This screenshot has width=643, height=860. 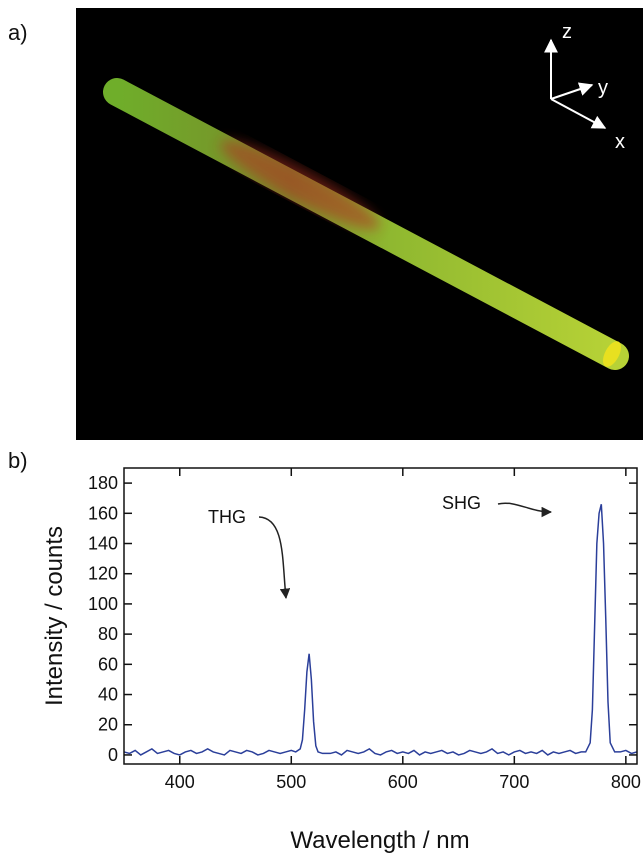 I want to click on x-tick-label: 600, so click(x=403, y=782).